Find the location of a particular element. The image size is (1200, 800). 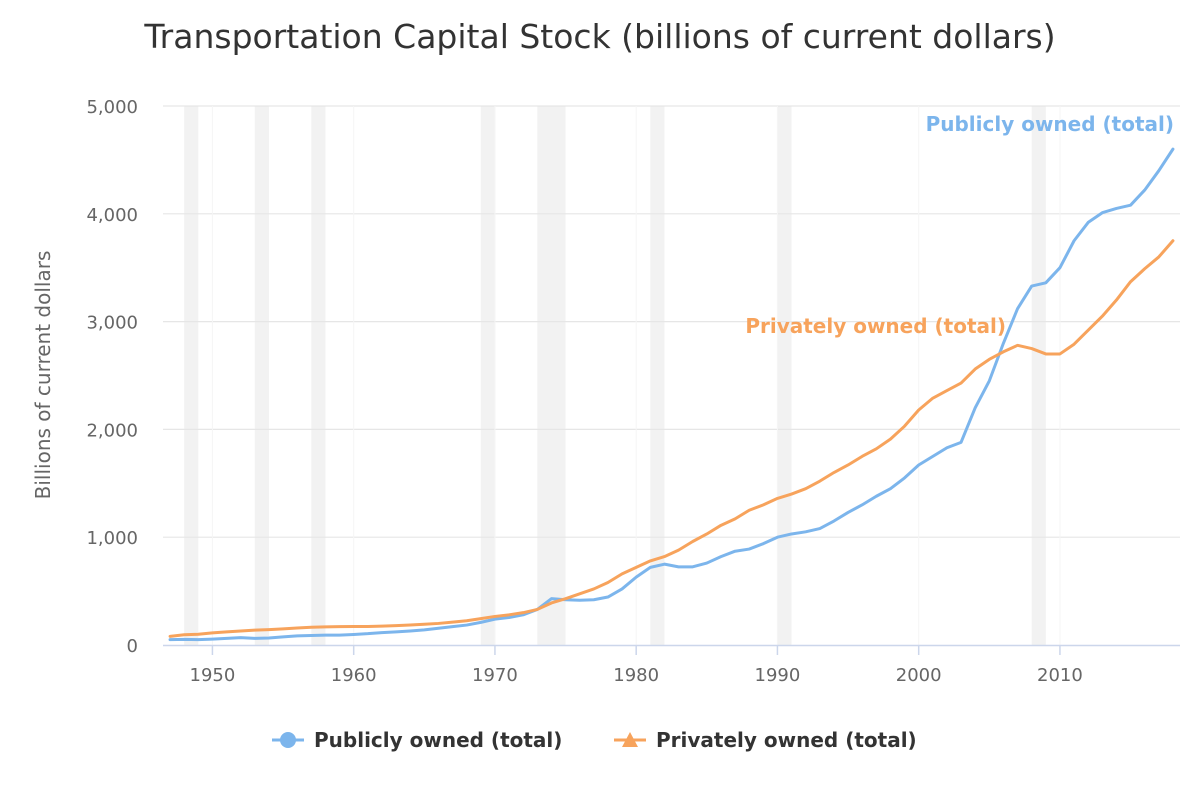

x-tick-label: 1970 is located at coordinates (495, 675).